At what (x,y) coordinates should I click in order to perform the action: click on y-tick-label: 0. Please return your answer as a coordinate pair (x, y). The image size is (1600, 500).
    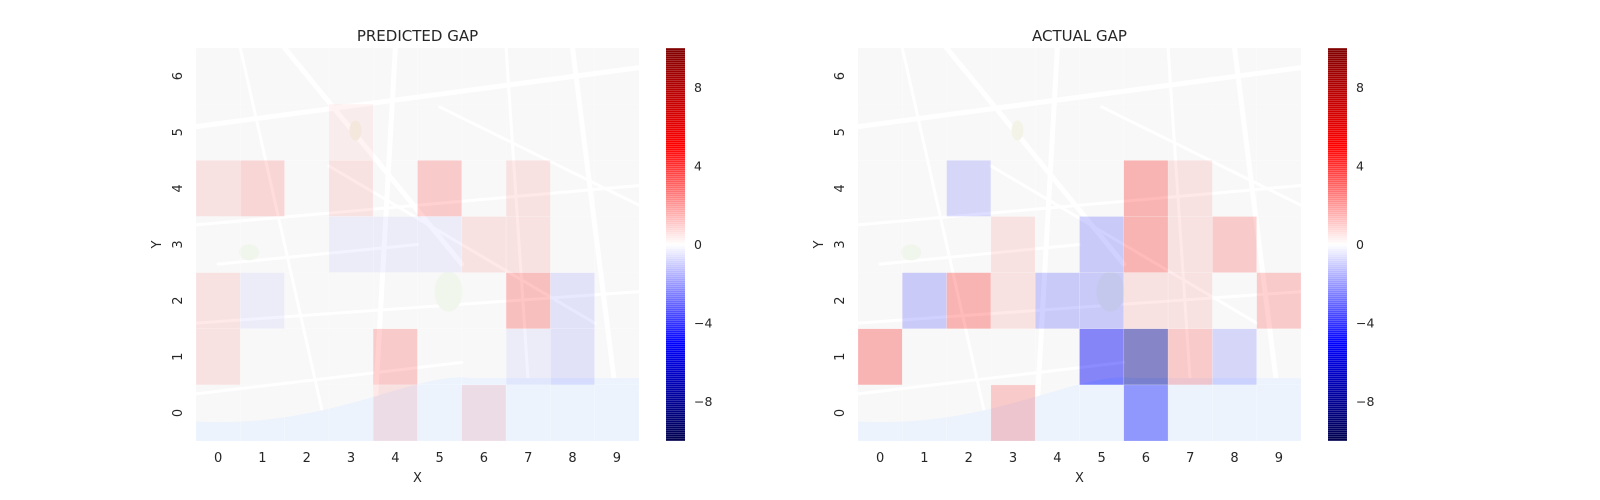
    Looking at the image, I should click on (840, 413).